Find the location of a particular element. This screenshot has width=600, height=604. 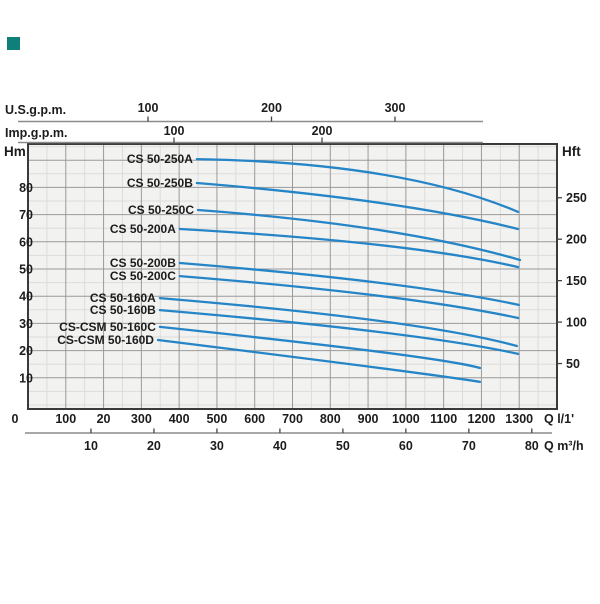

right-axis-tick-label: 150 is located at coordinates (576, 281).